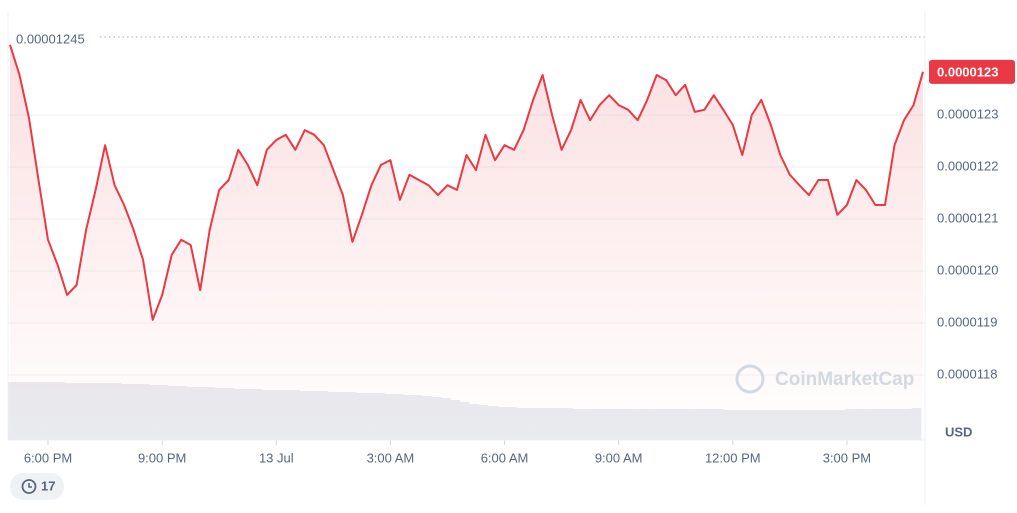 The width and height of the screenshot is (1017, 513). What do you see at coordinates (844, 379) in the screenshot?
I see `watermark: CoinMarketCap` at bounding box center [844, 379].